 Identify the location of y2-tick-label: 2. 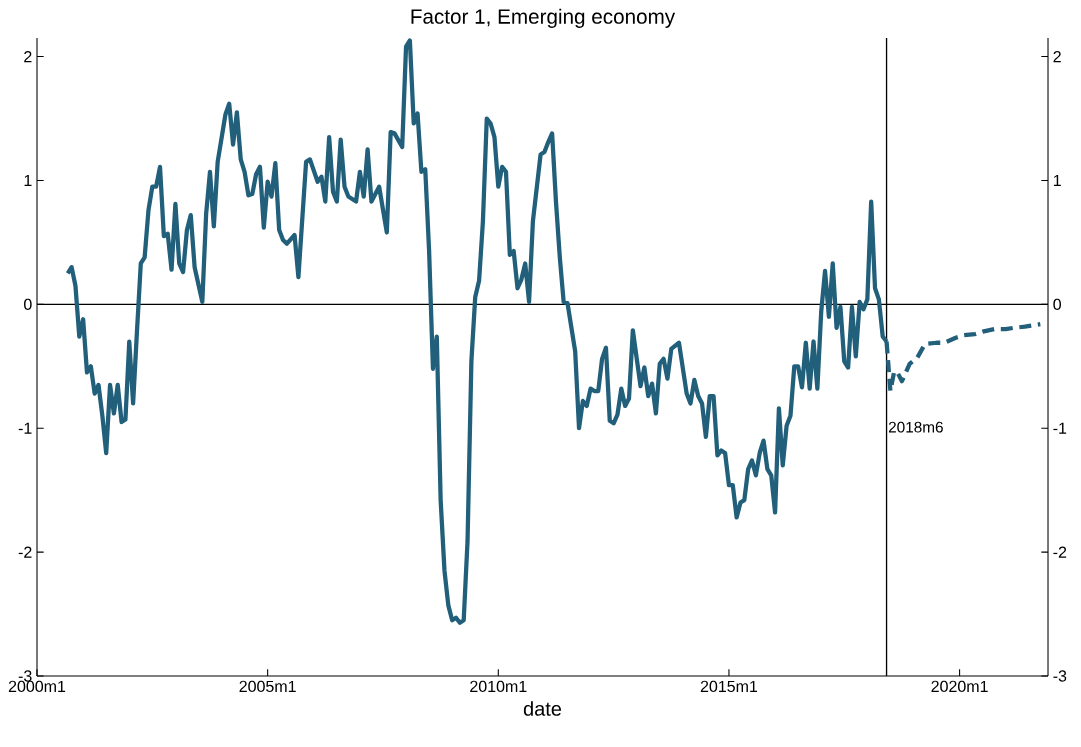
(1057, 57).